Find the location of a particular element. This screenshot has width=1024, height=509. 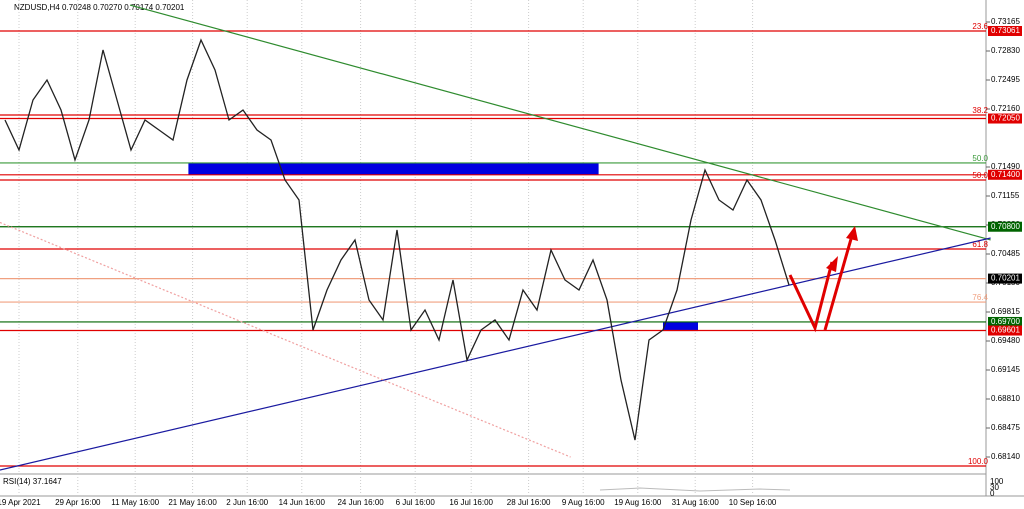

x-tick-label: 9 Aug 16:00 is located at coordinates (583, 502).